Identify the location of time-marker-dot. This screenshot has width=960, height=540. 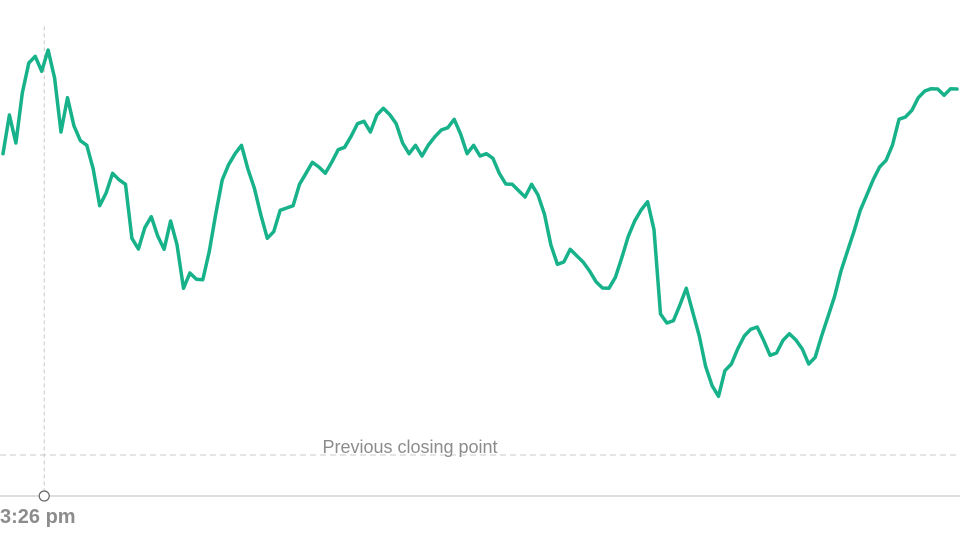
(44, 496).